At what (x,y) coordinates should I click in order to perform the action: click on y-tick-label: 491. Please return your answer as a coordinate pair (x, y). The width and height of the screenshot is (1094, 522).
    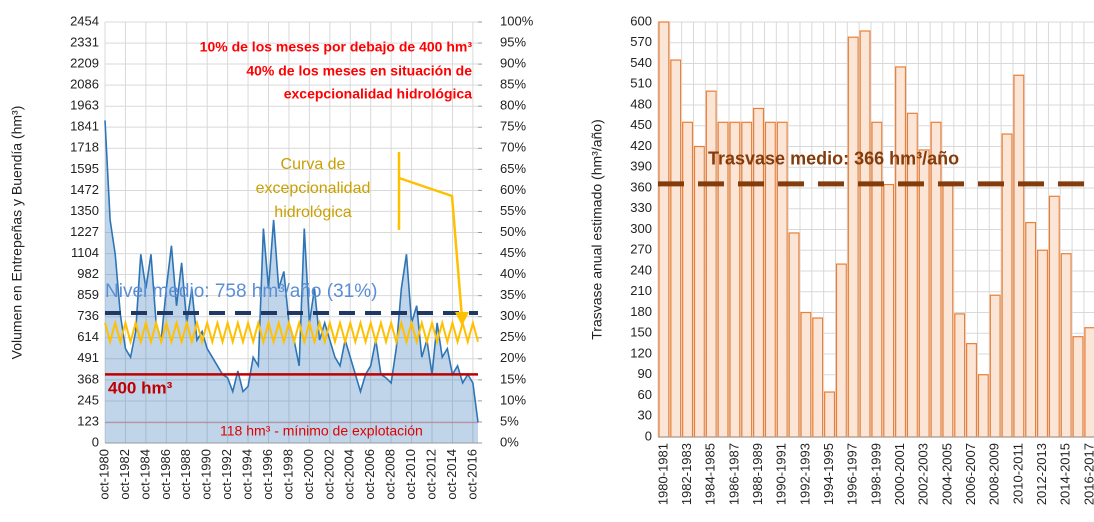
    Looking at the image, I should click on (88, 357).